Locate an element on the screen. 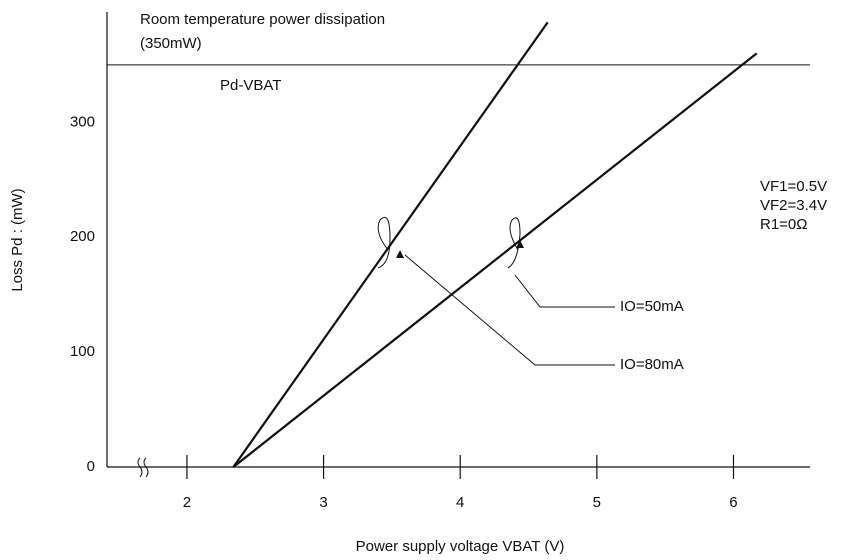  leaders is located at coordinates (496, 291).